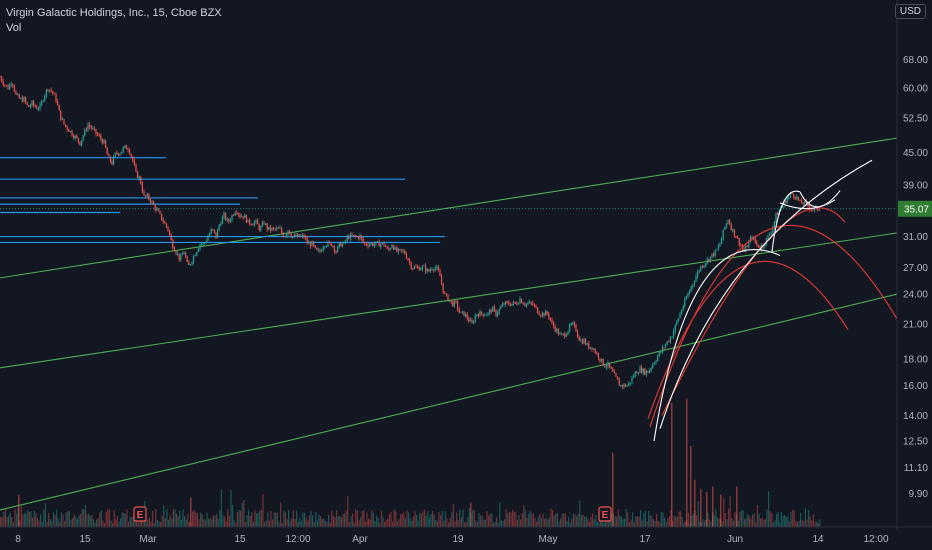  I want to click on volume-spike, so click(701, 508).